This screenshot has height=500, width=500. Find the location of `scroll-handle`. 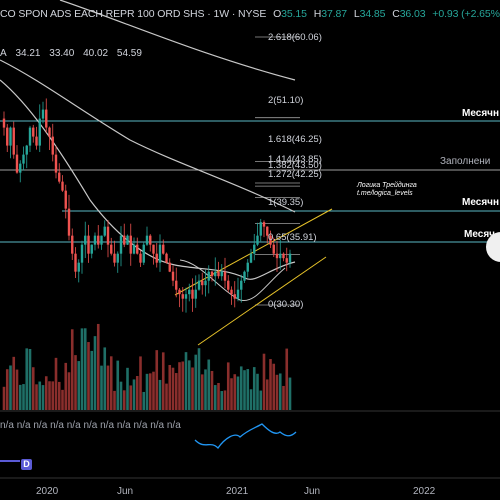

scroll-handle is located at coordinates (493, 247).